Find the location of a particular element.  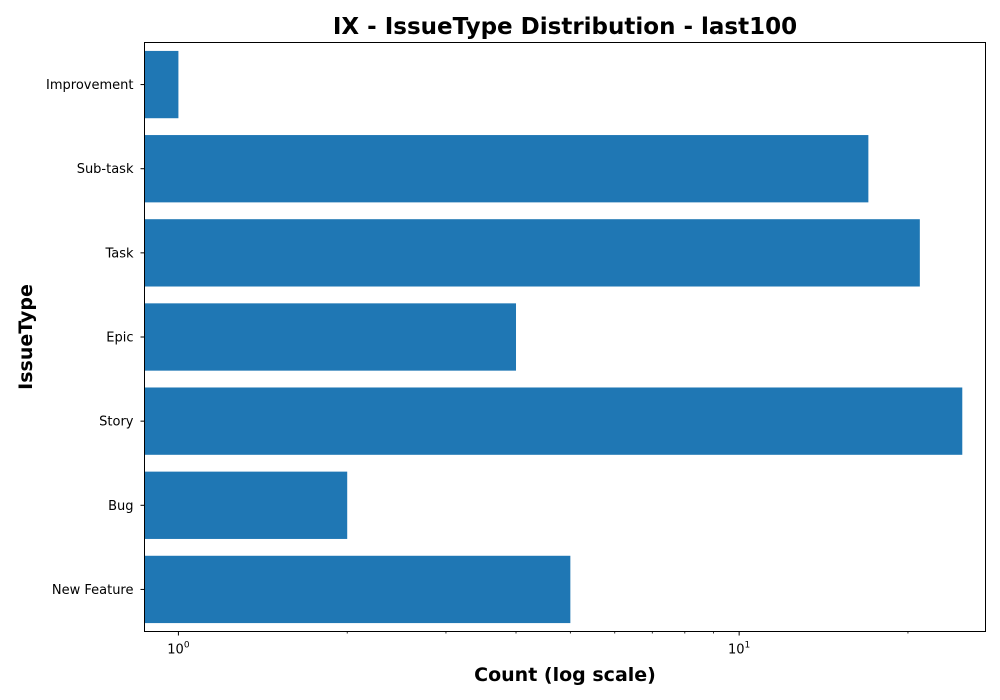

y-tick-label-new-feature: New Feature is located at coordinates (93, 590).